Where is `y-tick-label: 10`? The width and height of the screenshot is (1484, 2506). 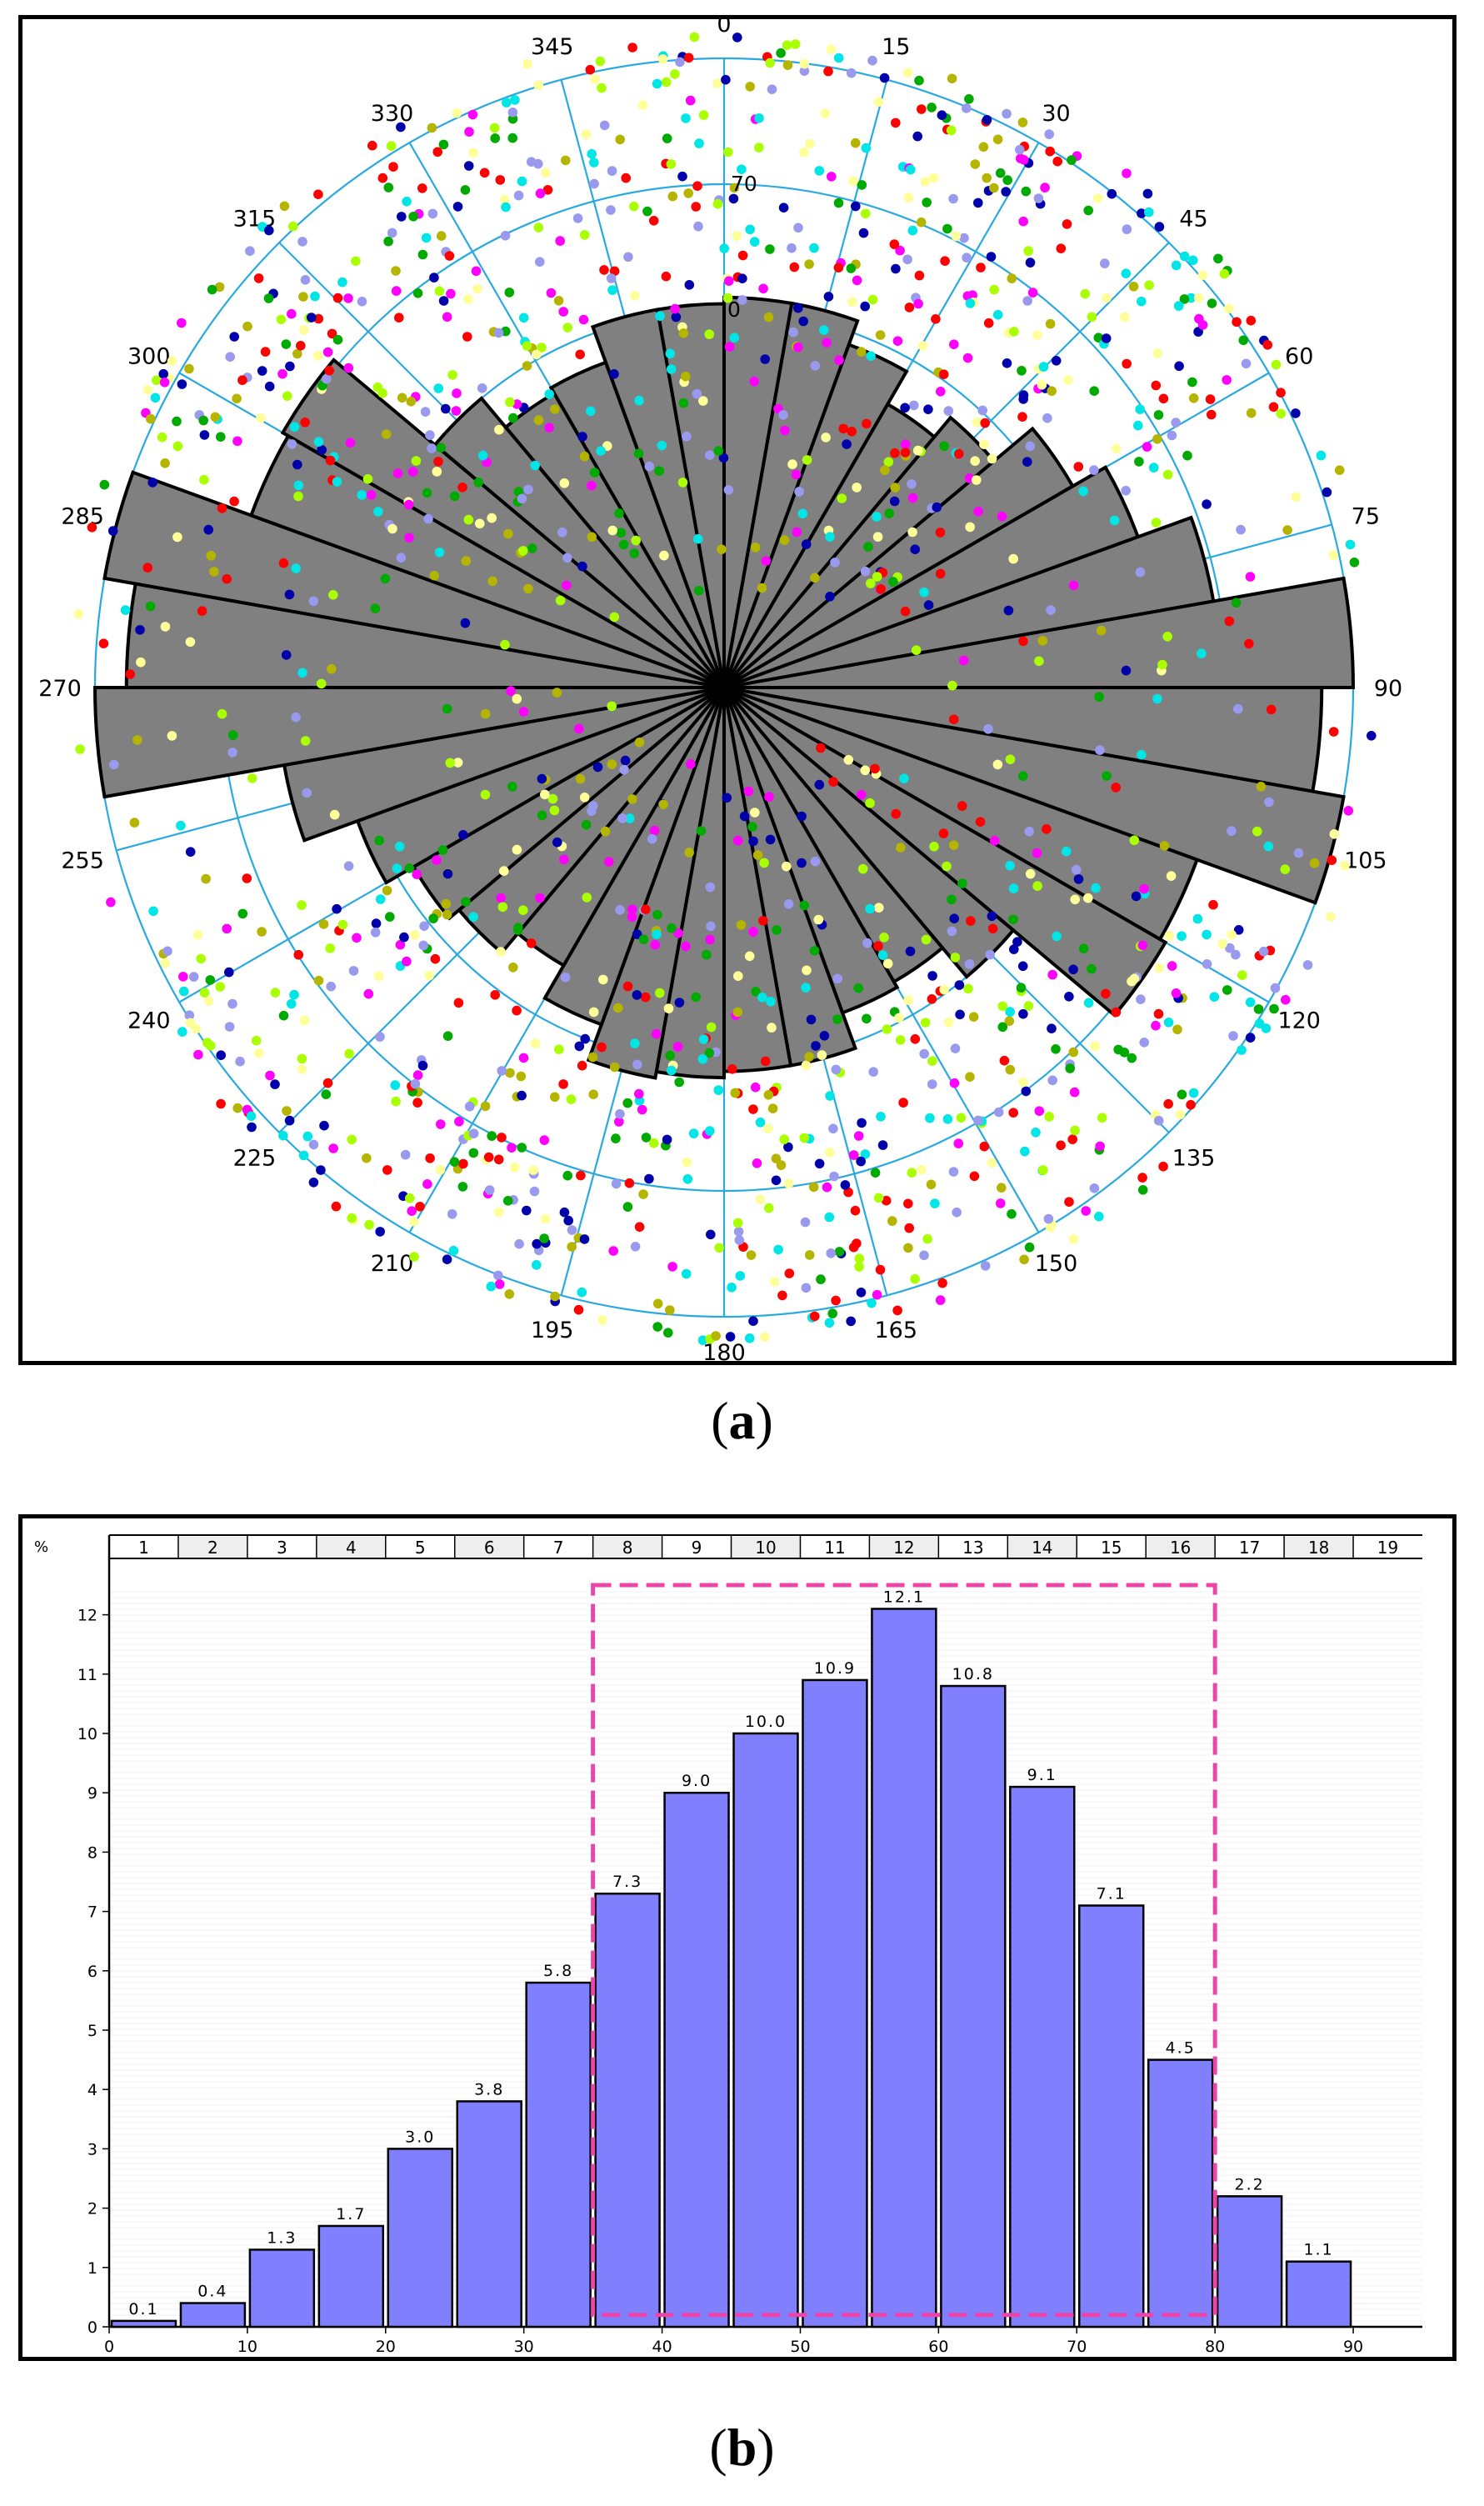 y-tick-label: 10 is located at coordinates (87, 1734).